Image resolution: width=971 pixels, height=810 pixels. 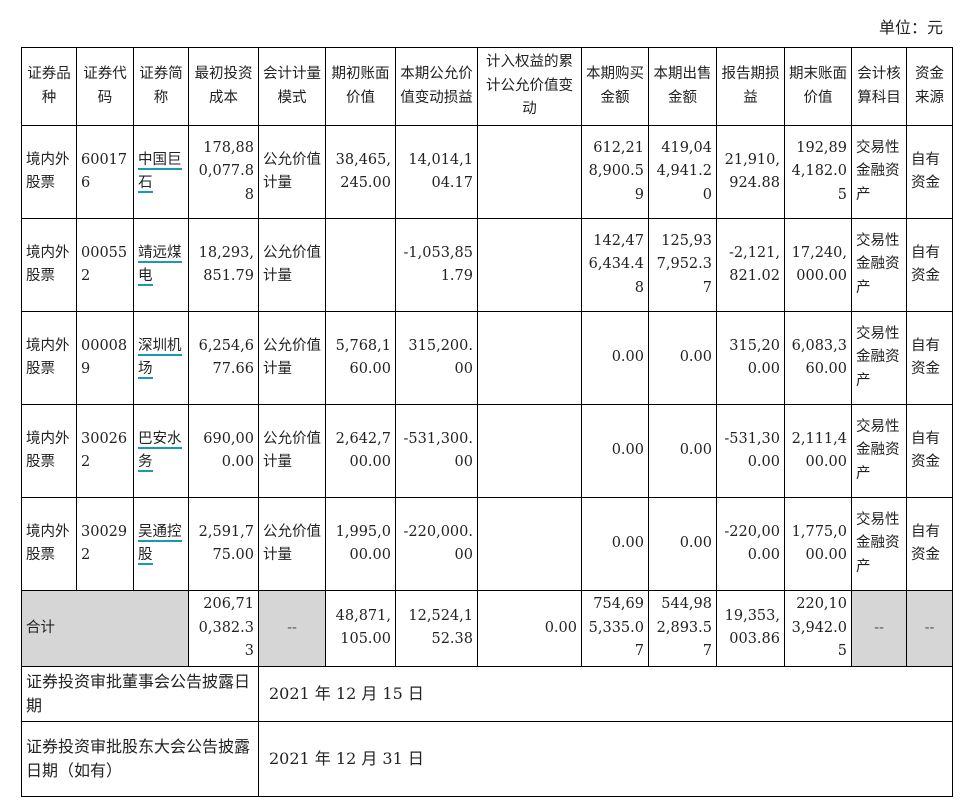 I want to click on cell-name: 巴安水务, so click(x=161, y=451).